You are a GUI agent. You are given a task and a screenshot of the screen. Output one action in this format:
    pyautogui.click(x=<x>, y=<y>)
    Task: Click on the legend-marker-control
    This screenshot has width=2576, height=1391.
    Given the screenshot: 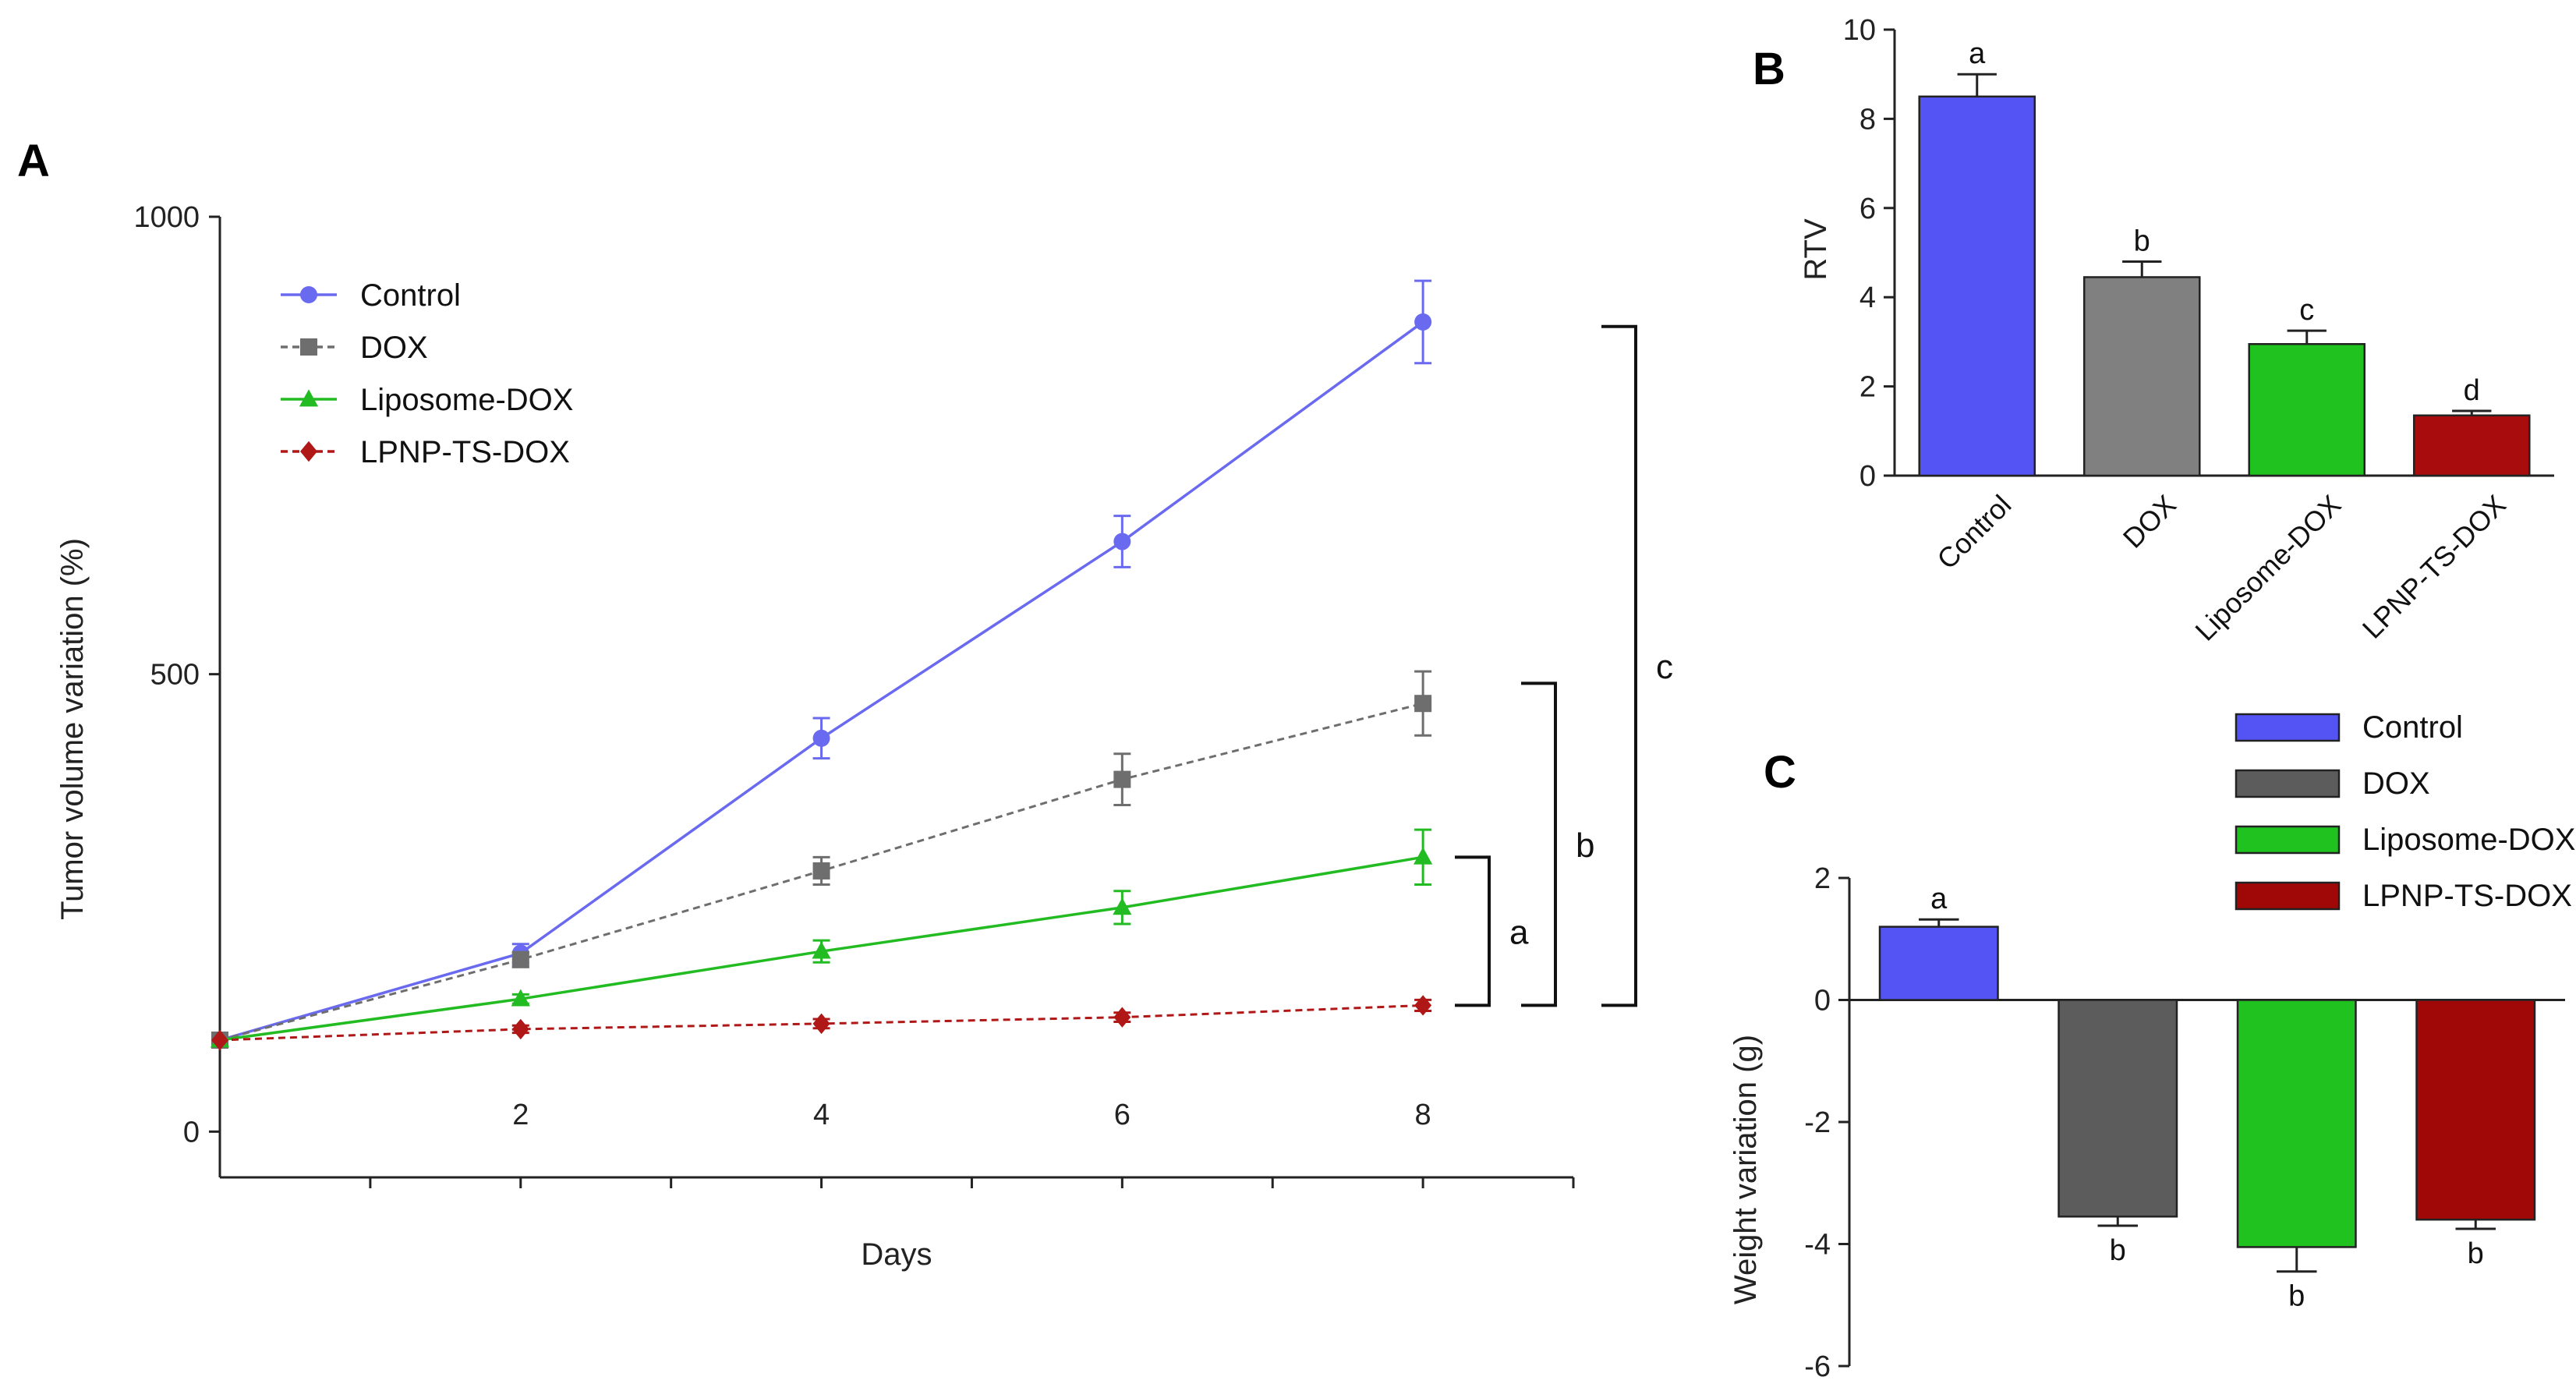 What is the action you would take?
    pyautogui.click(x=308, y=294)
    